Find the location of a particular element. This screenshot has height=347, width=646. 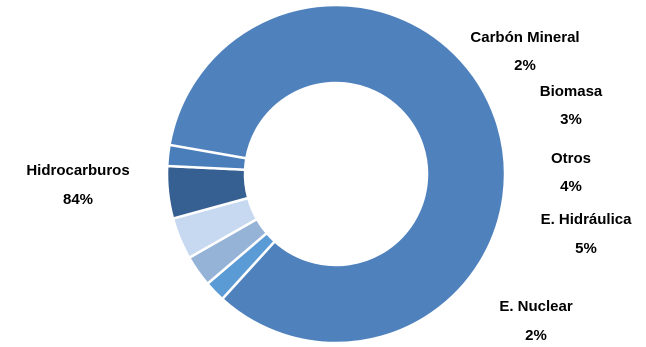

label-carbon-mineral: Carbón Mineral 2% is located at coordinates (524, 51).